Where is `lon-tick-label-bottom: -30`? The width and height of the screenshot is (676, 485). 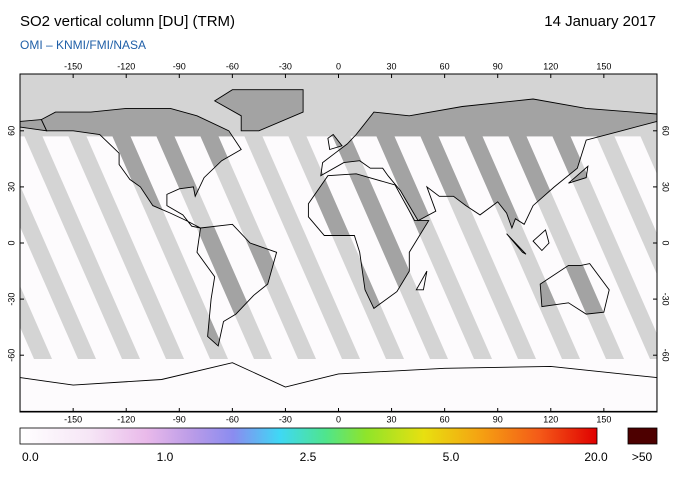
lon-tick-label-bottom: -30 is located at coordinates (285, 419).